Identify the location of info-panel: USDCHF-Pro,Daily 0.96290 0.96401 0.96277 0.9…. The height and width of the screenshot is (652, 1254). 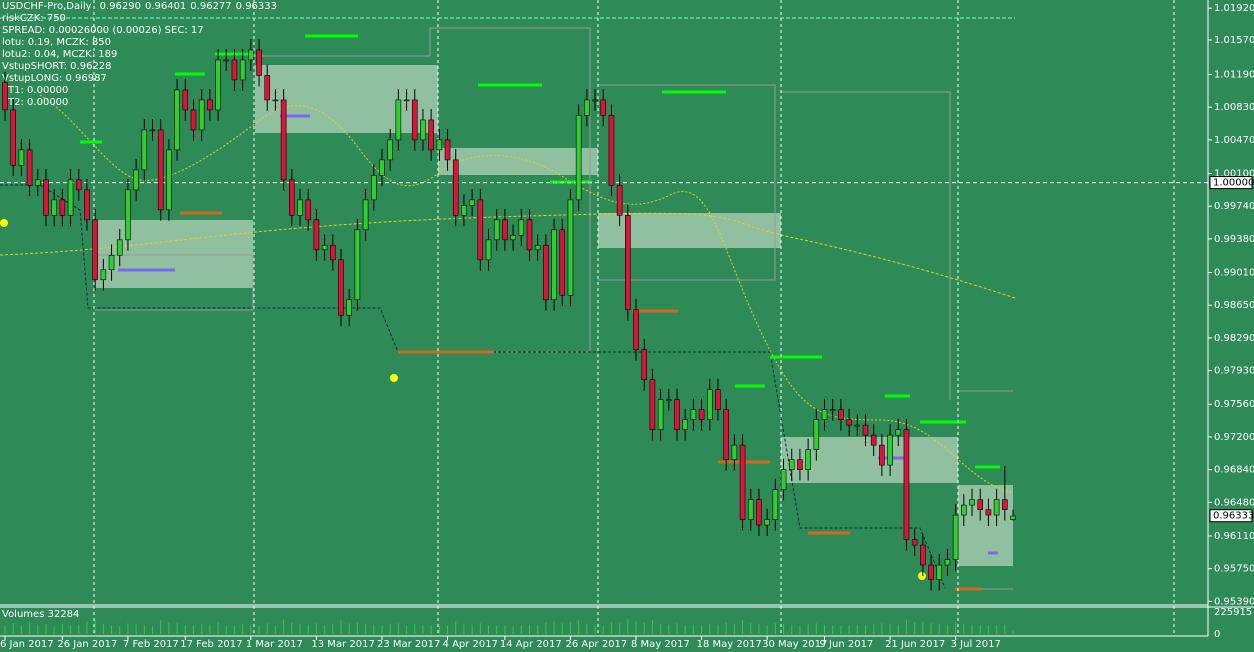
(139, 6).